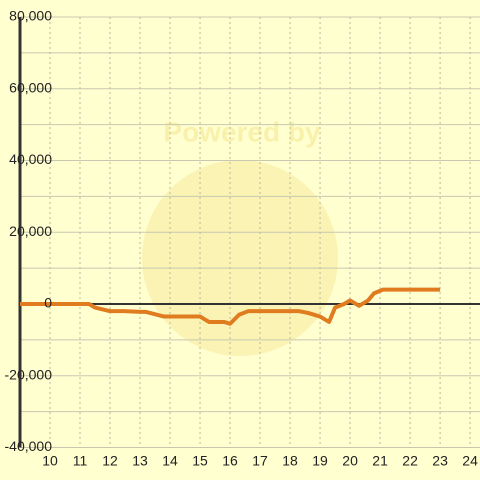 The width and height of the screenshot is (480, 480). What do you see at coordinates (29, 446) in the screenshot?
I see `y-tick-label: -40,000` at bounding box center [29, 446].